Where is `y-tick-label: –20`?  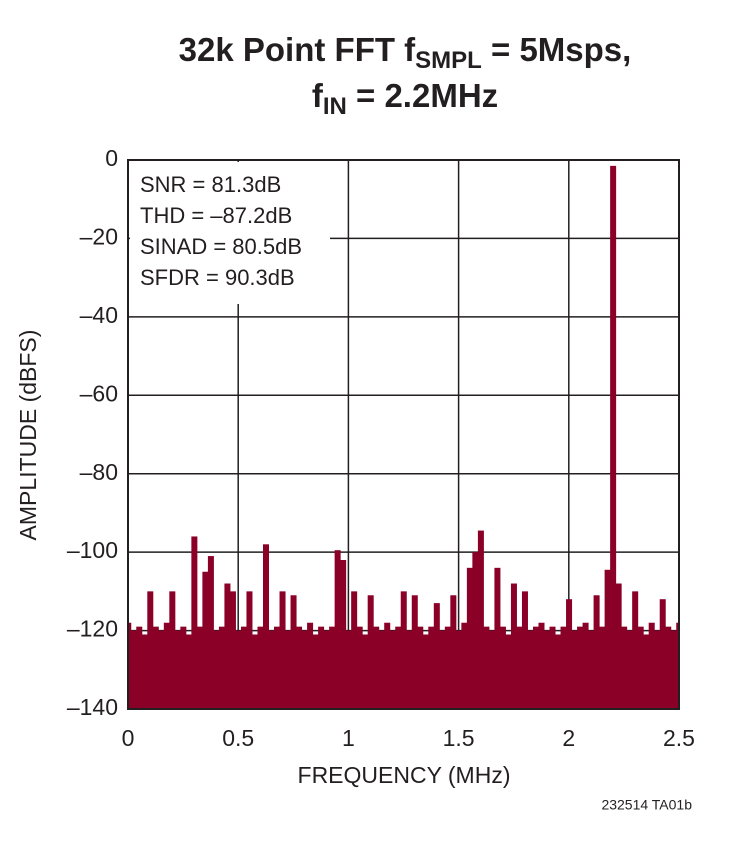
y-tick-label: –20 is located at coordinates (99, 237).